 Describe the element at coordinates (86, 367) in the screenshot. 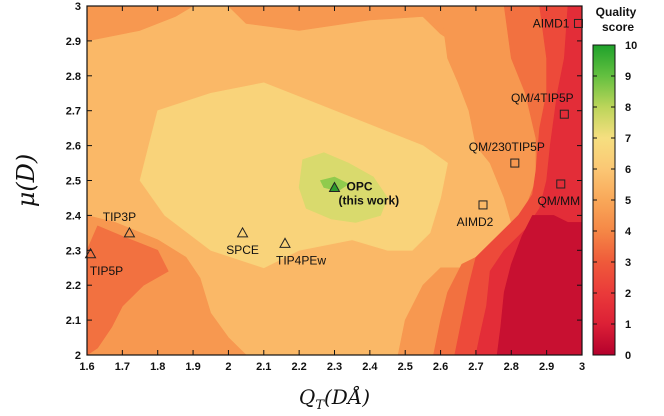

I see `x-tick-label: 1.6` at that location.